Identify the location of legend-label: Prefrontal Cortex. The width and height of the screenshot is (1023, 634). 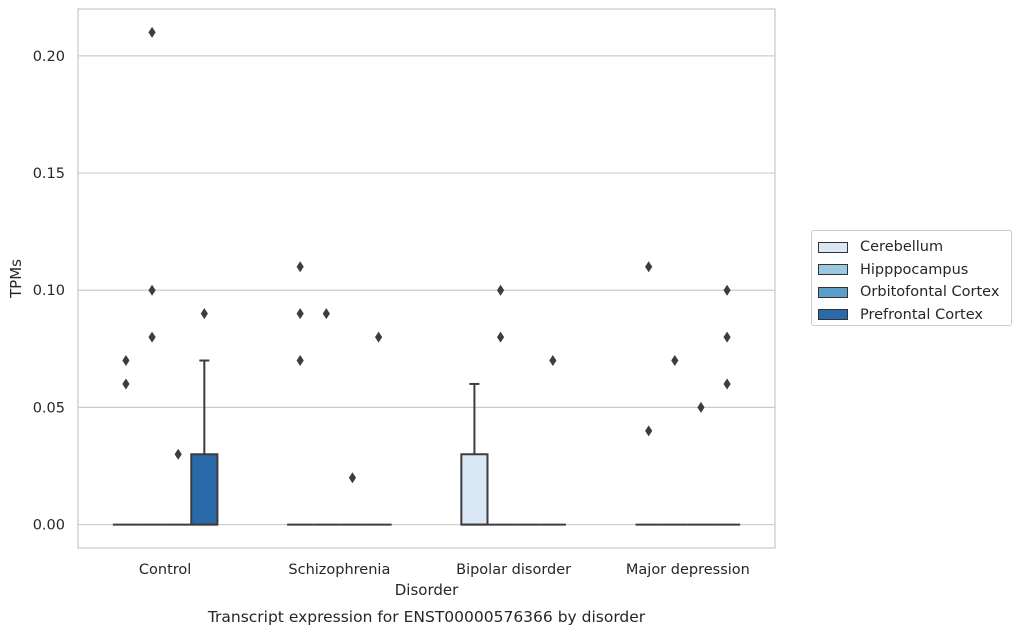
(921, 314).